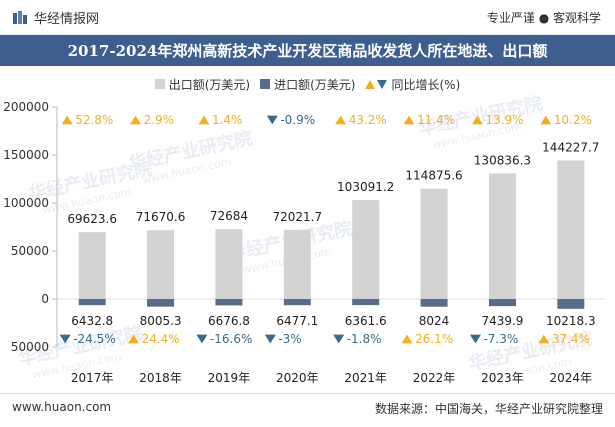 This screenshot has height=427, width=615. Describe the element at coordinates (26, 107) in the screenshot. I see `y-tick-label: 200000` at that location.